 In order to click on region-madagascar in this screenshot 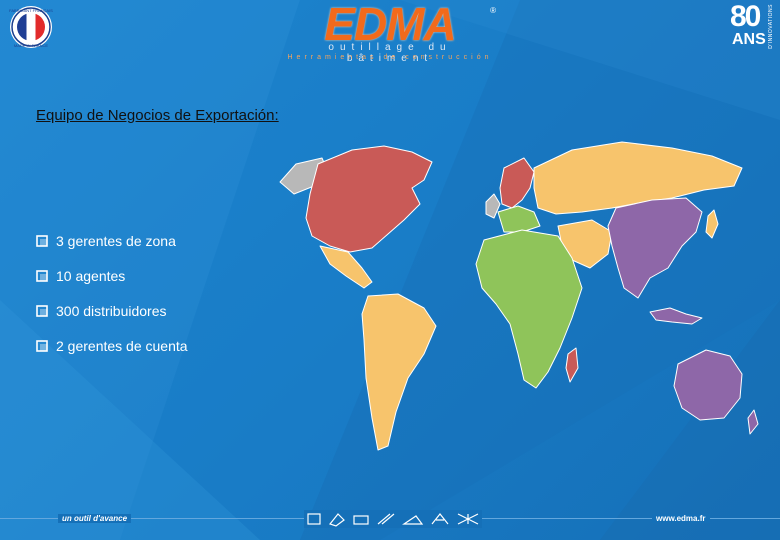, I will do `click(572, 365)`.